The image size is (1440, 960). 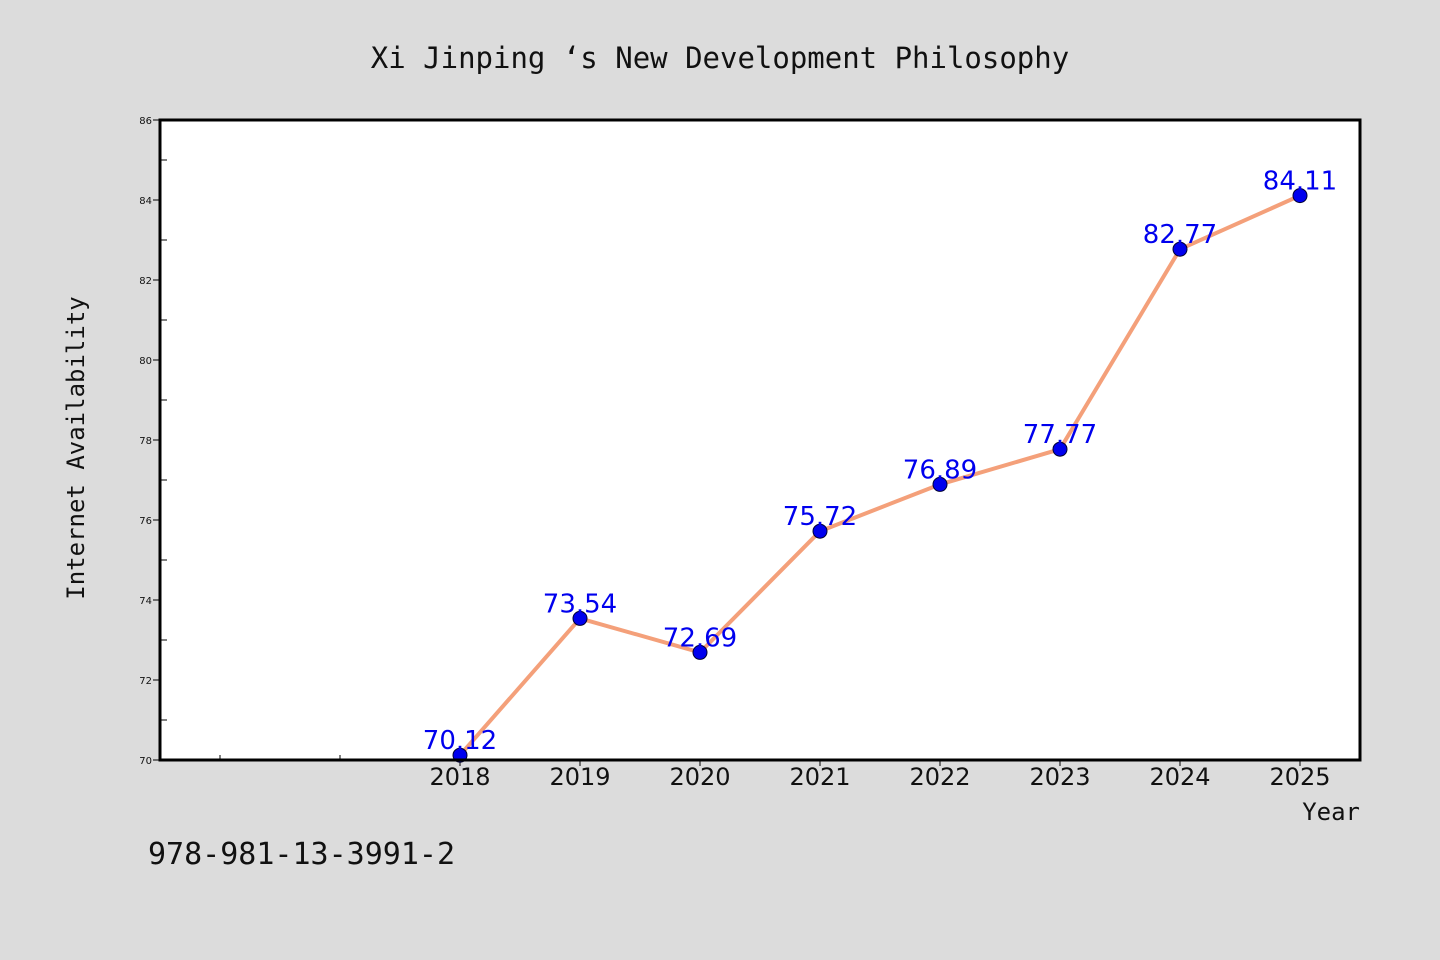 I want to click on x-tick-label: 2021, so click(x=819, y=777).